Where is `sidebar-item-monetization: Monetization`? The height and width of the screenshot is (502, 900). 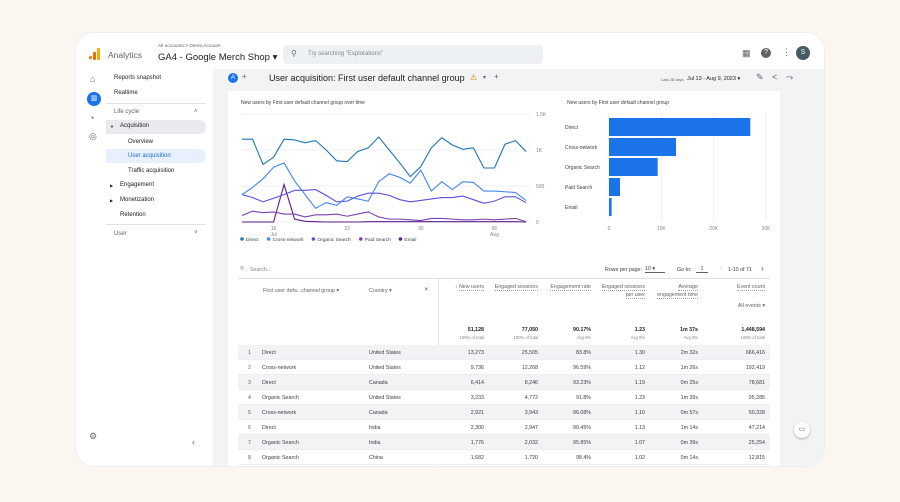
sidebar-item-monetization: Monetization is located at coordinates (137, 200).